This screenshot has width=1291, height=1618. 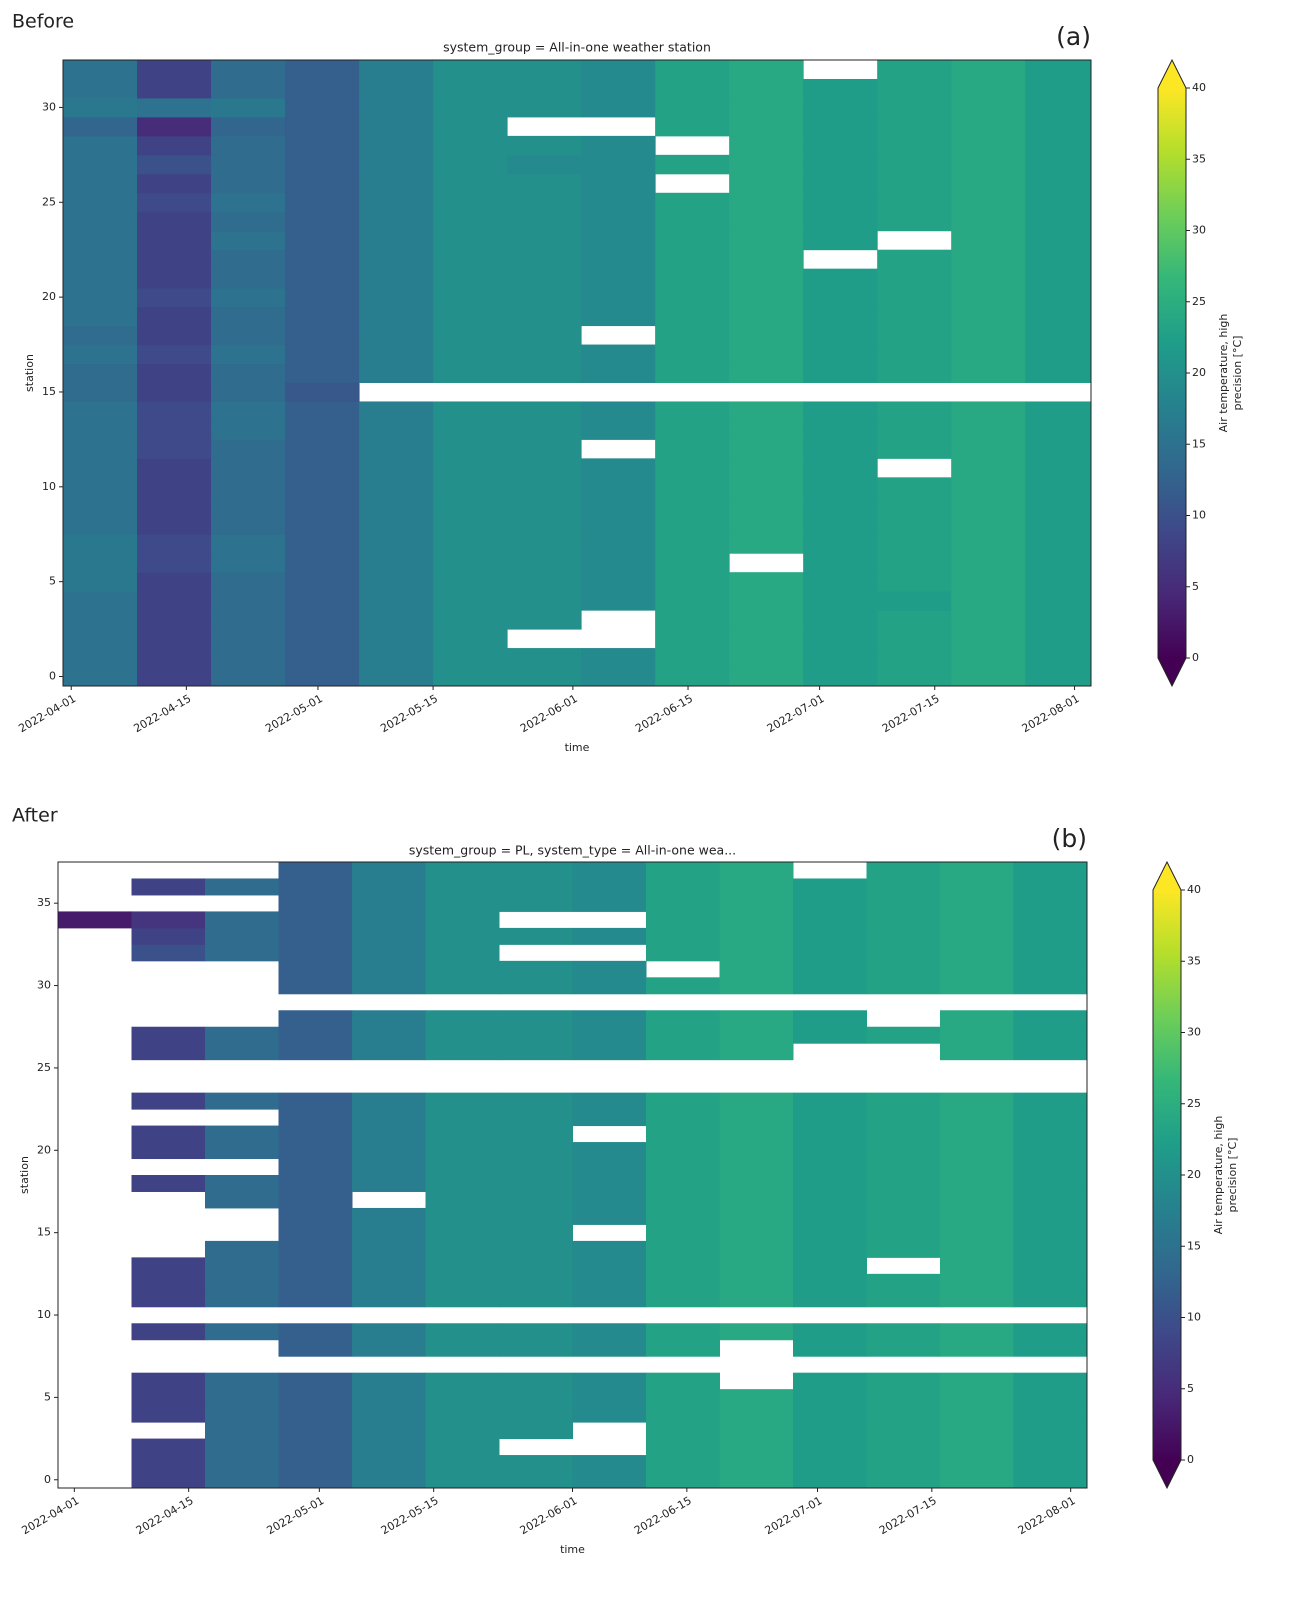 I want to click on y-tick-label: 25, so click(x=49, y=201).